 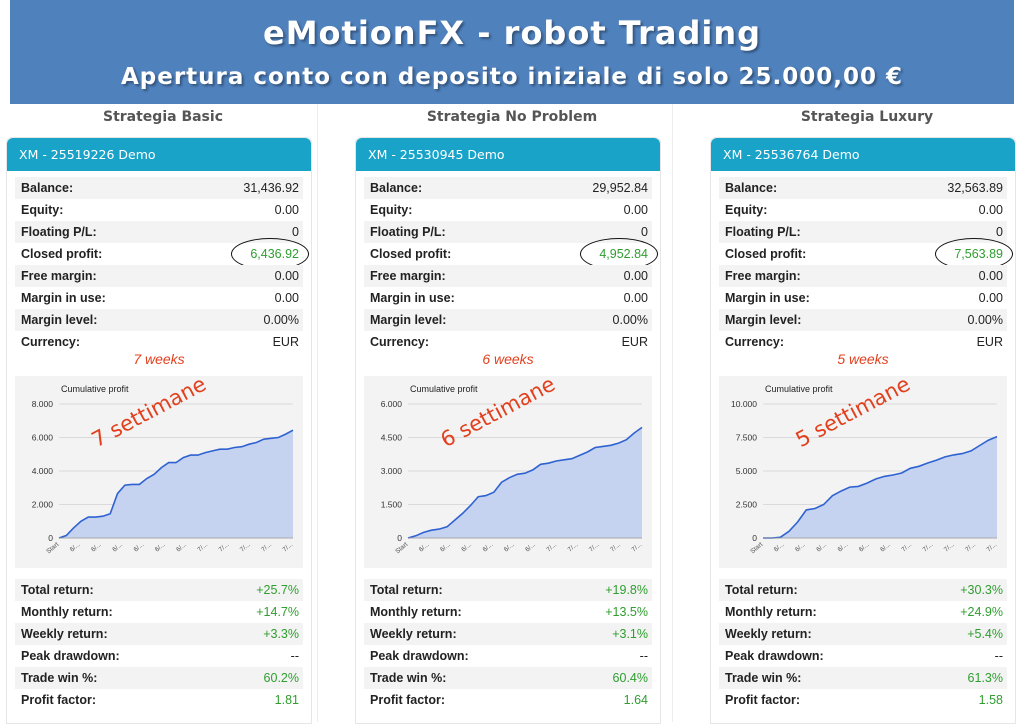 I want to click on strategy-name: Strategia Basic, so click(x=162, y=117).